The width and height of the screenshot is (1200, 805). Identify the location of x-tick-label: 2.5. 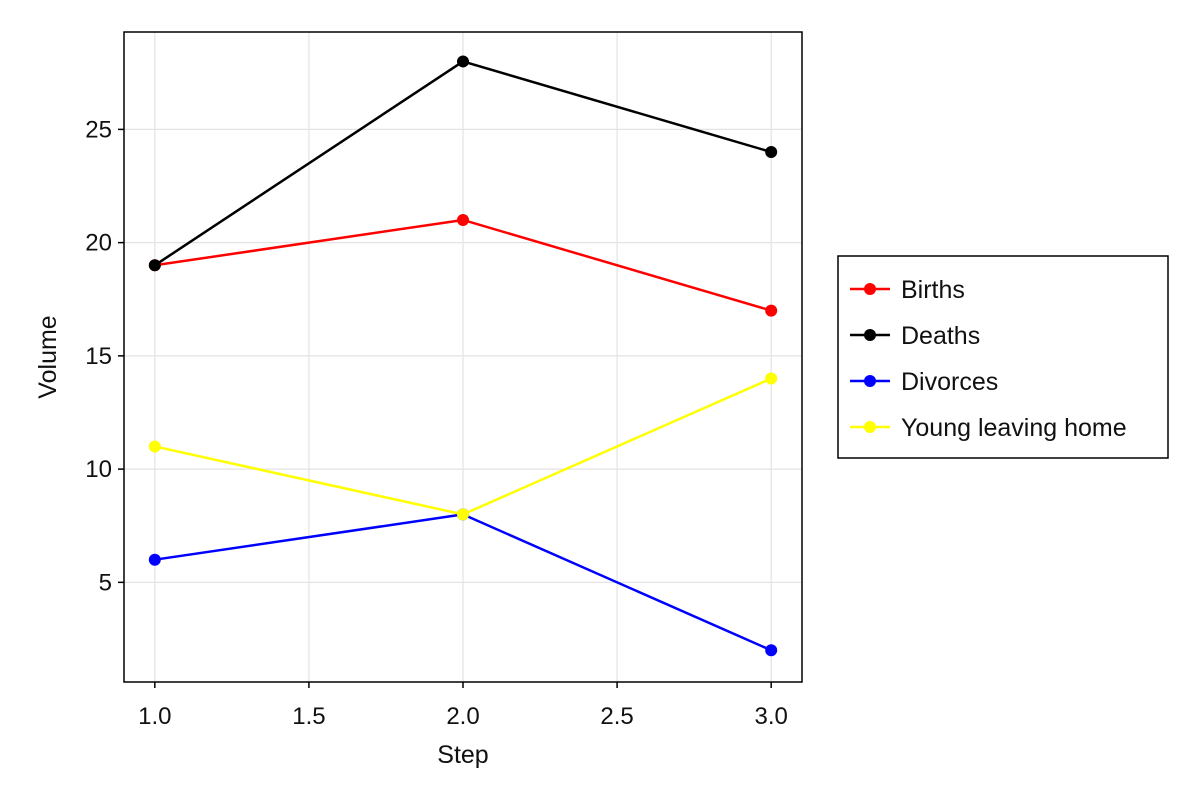
(616, 716).